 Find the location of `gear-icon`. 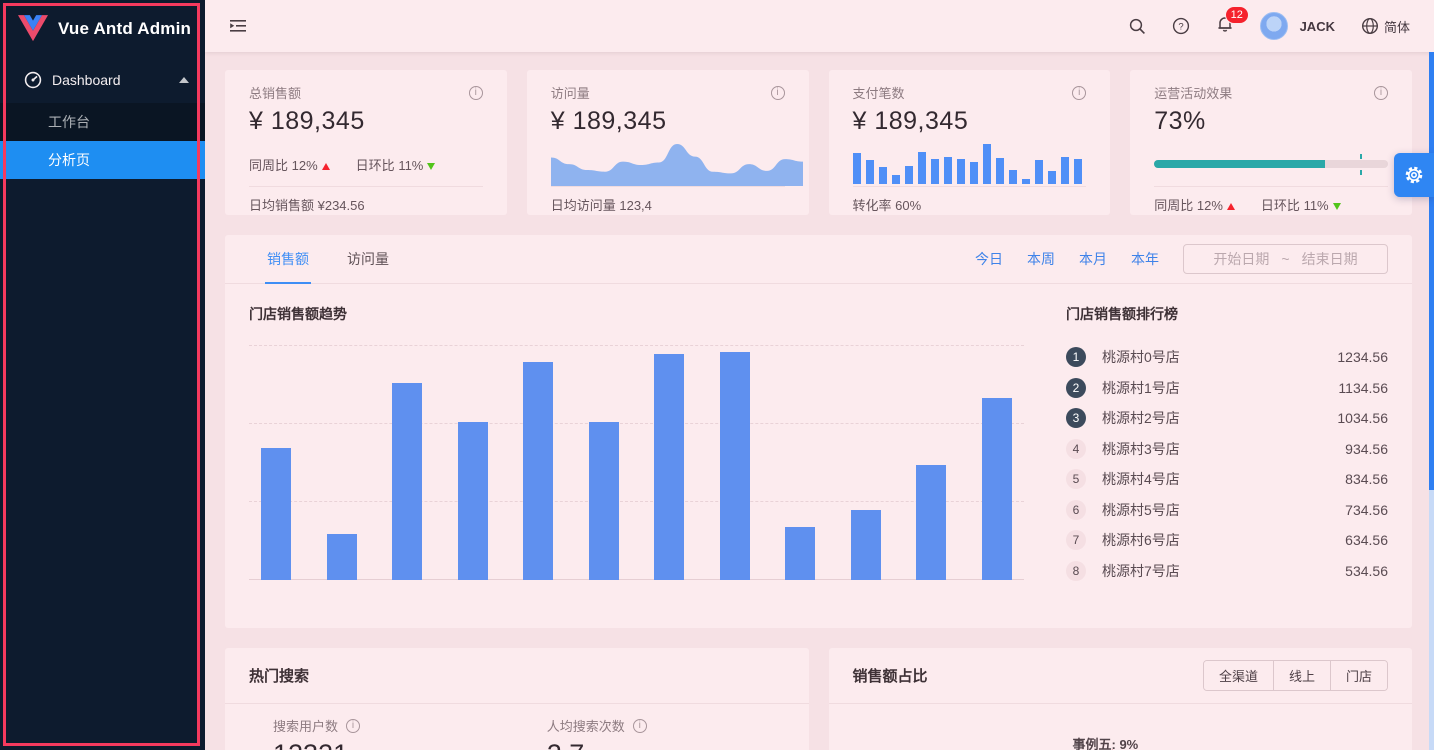

gear-icon is located at coordinates (1414, 175).